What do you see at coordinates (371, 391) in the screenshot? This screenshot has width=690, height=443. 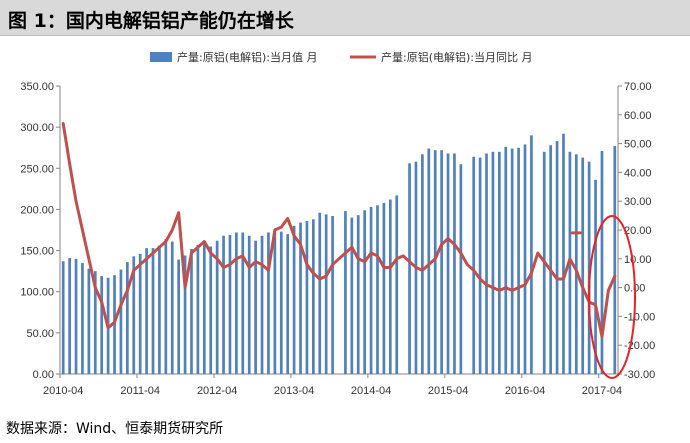 I see `x-tick-label: 2014-04` at bounding box center [371, 391].